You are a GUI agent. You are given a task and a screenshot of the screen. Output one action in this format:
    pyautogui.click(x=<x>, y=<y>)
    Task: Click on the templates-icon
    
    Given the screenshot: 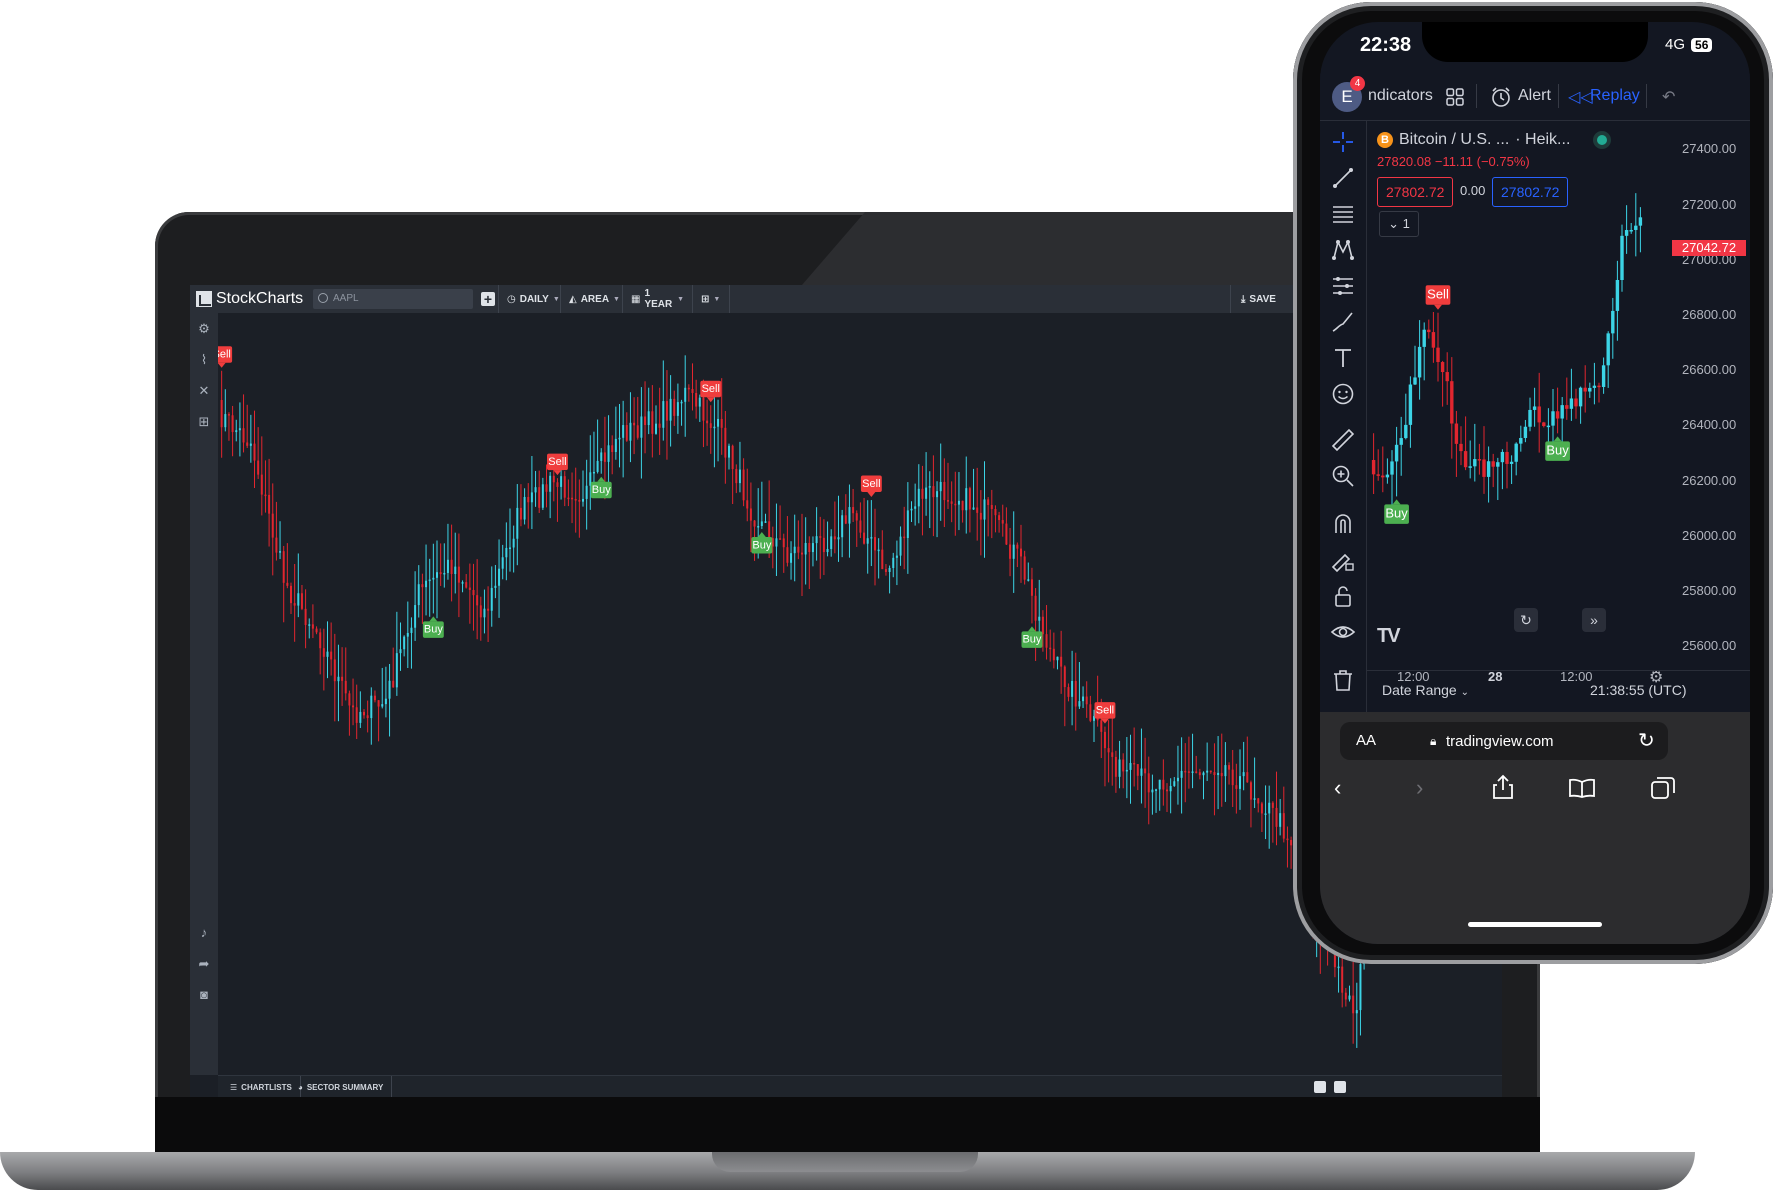 What is the action you would take?
    pyautogui.click(x=1455, y=97)
    